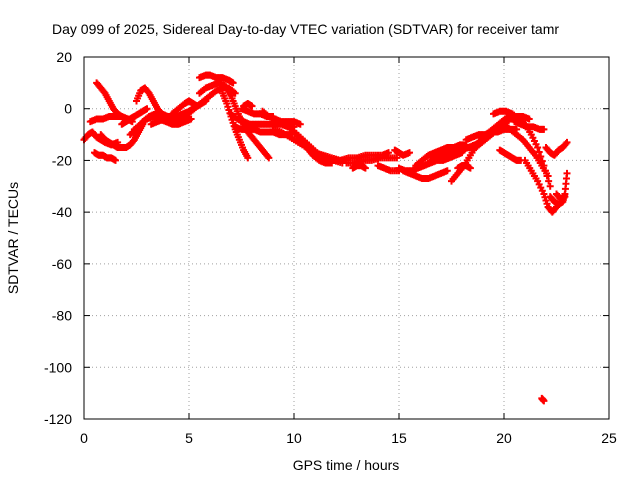 The width and height of the screenshot is (640, 480). What do you see at coordinates (64, 57) in the screenshot?
I see `y-tick-label: 20` at bounding box center [64, 57].